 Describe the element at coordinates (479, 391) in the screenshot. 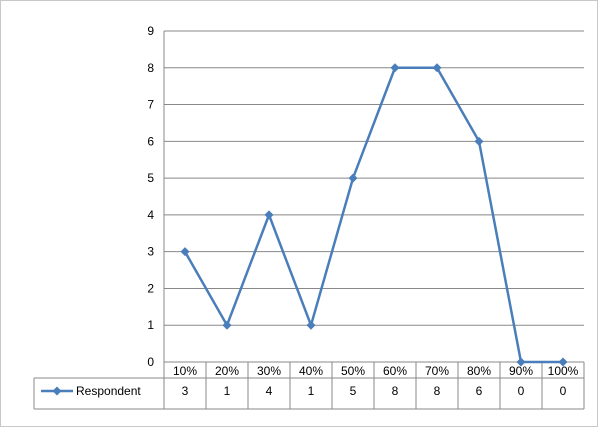

I see `data-table-value: 6` at that location.